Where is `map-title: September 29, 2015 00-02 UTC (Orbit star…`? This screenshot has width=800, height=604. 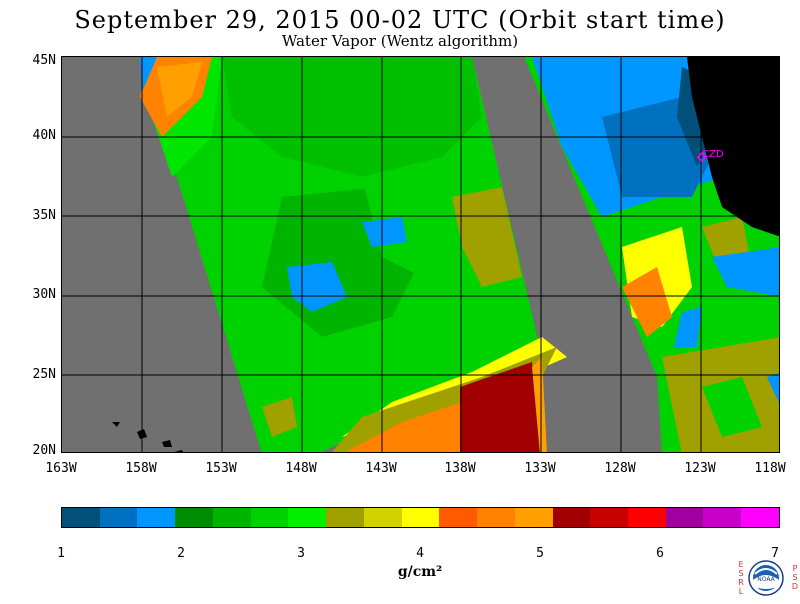 map-title: September 29, 2015 00-02 UTC (Orbit star… is located at coordinates (400, 20).